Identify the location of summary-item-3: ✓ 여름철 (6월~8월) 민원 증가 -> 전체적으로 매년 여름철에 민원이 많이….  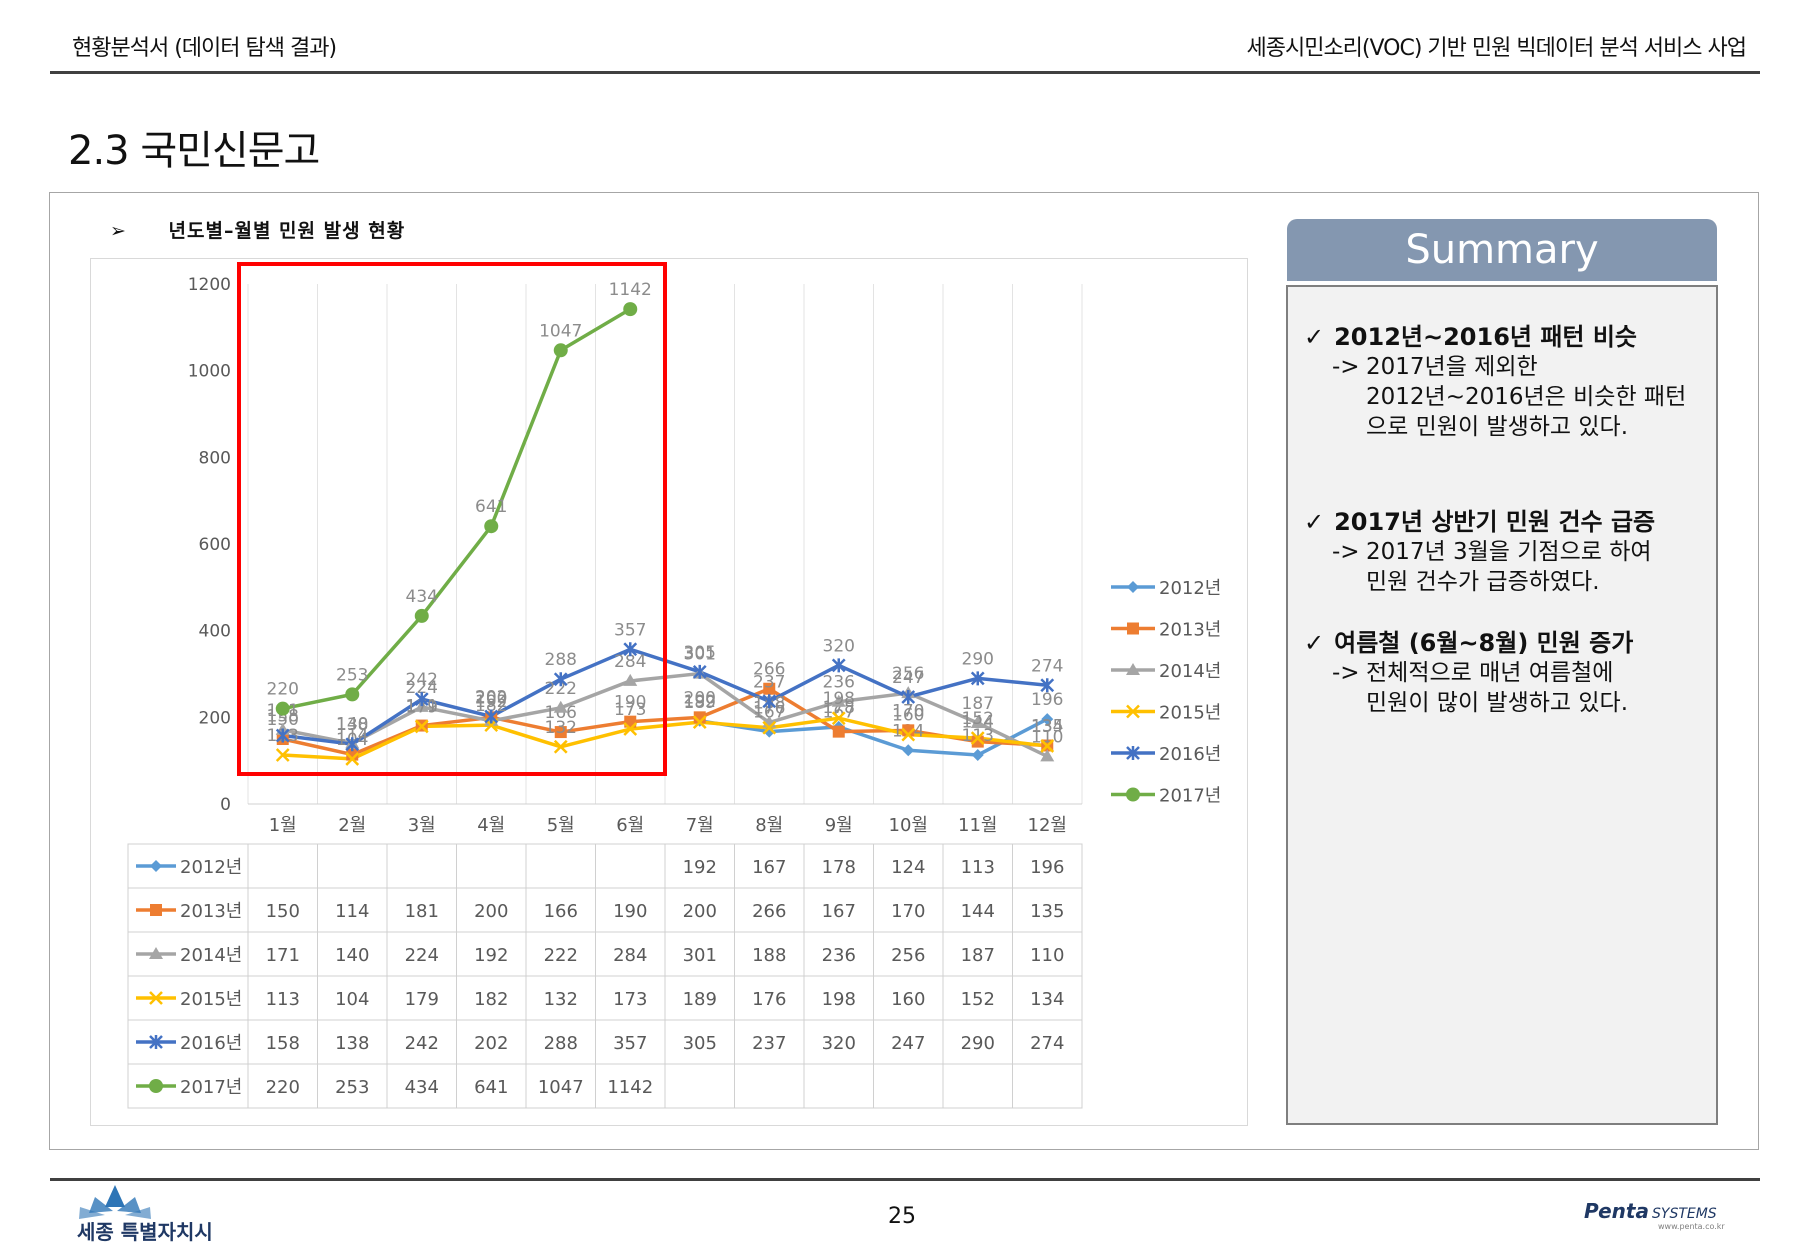
(1504, 670).